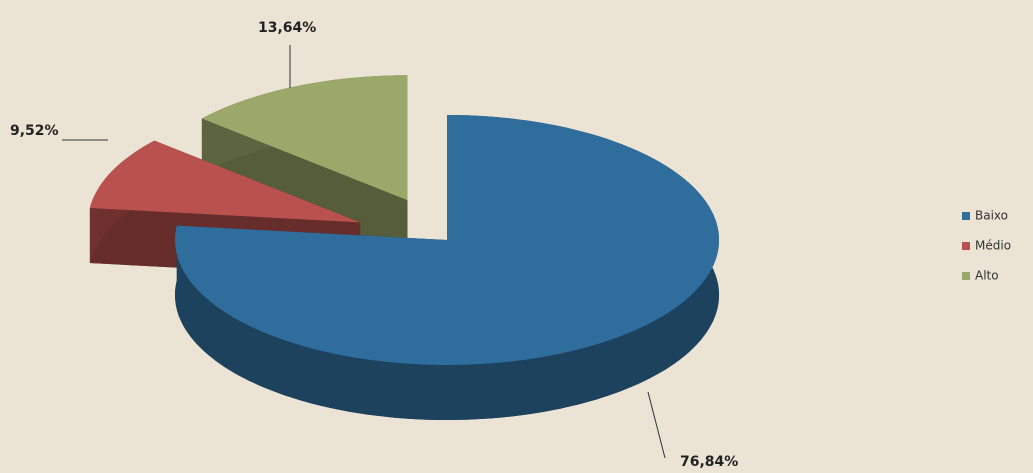 This screenshot has height=473, width=1033. Describe the element at coordinates (987, 276) in the screenshot. I see `legend-label: Alto` at that location.